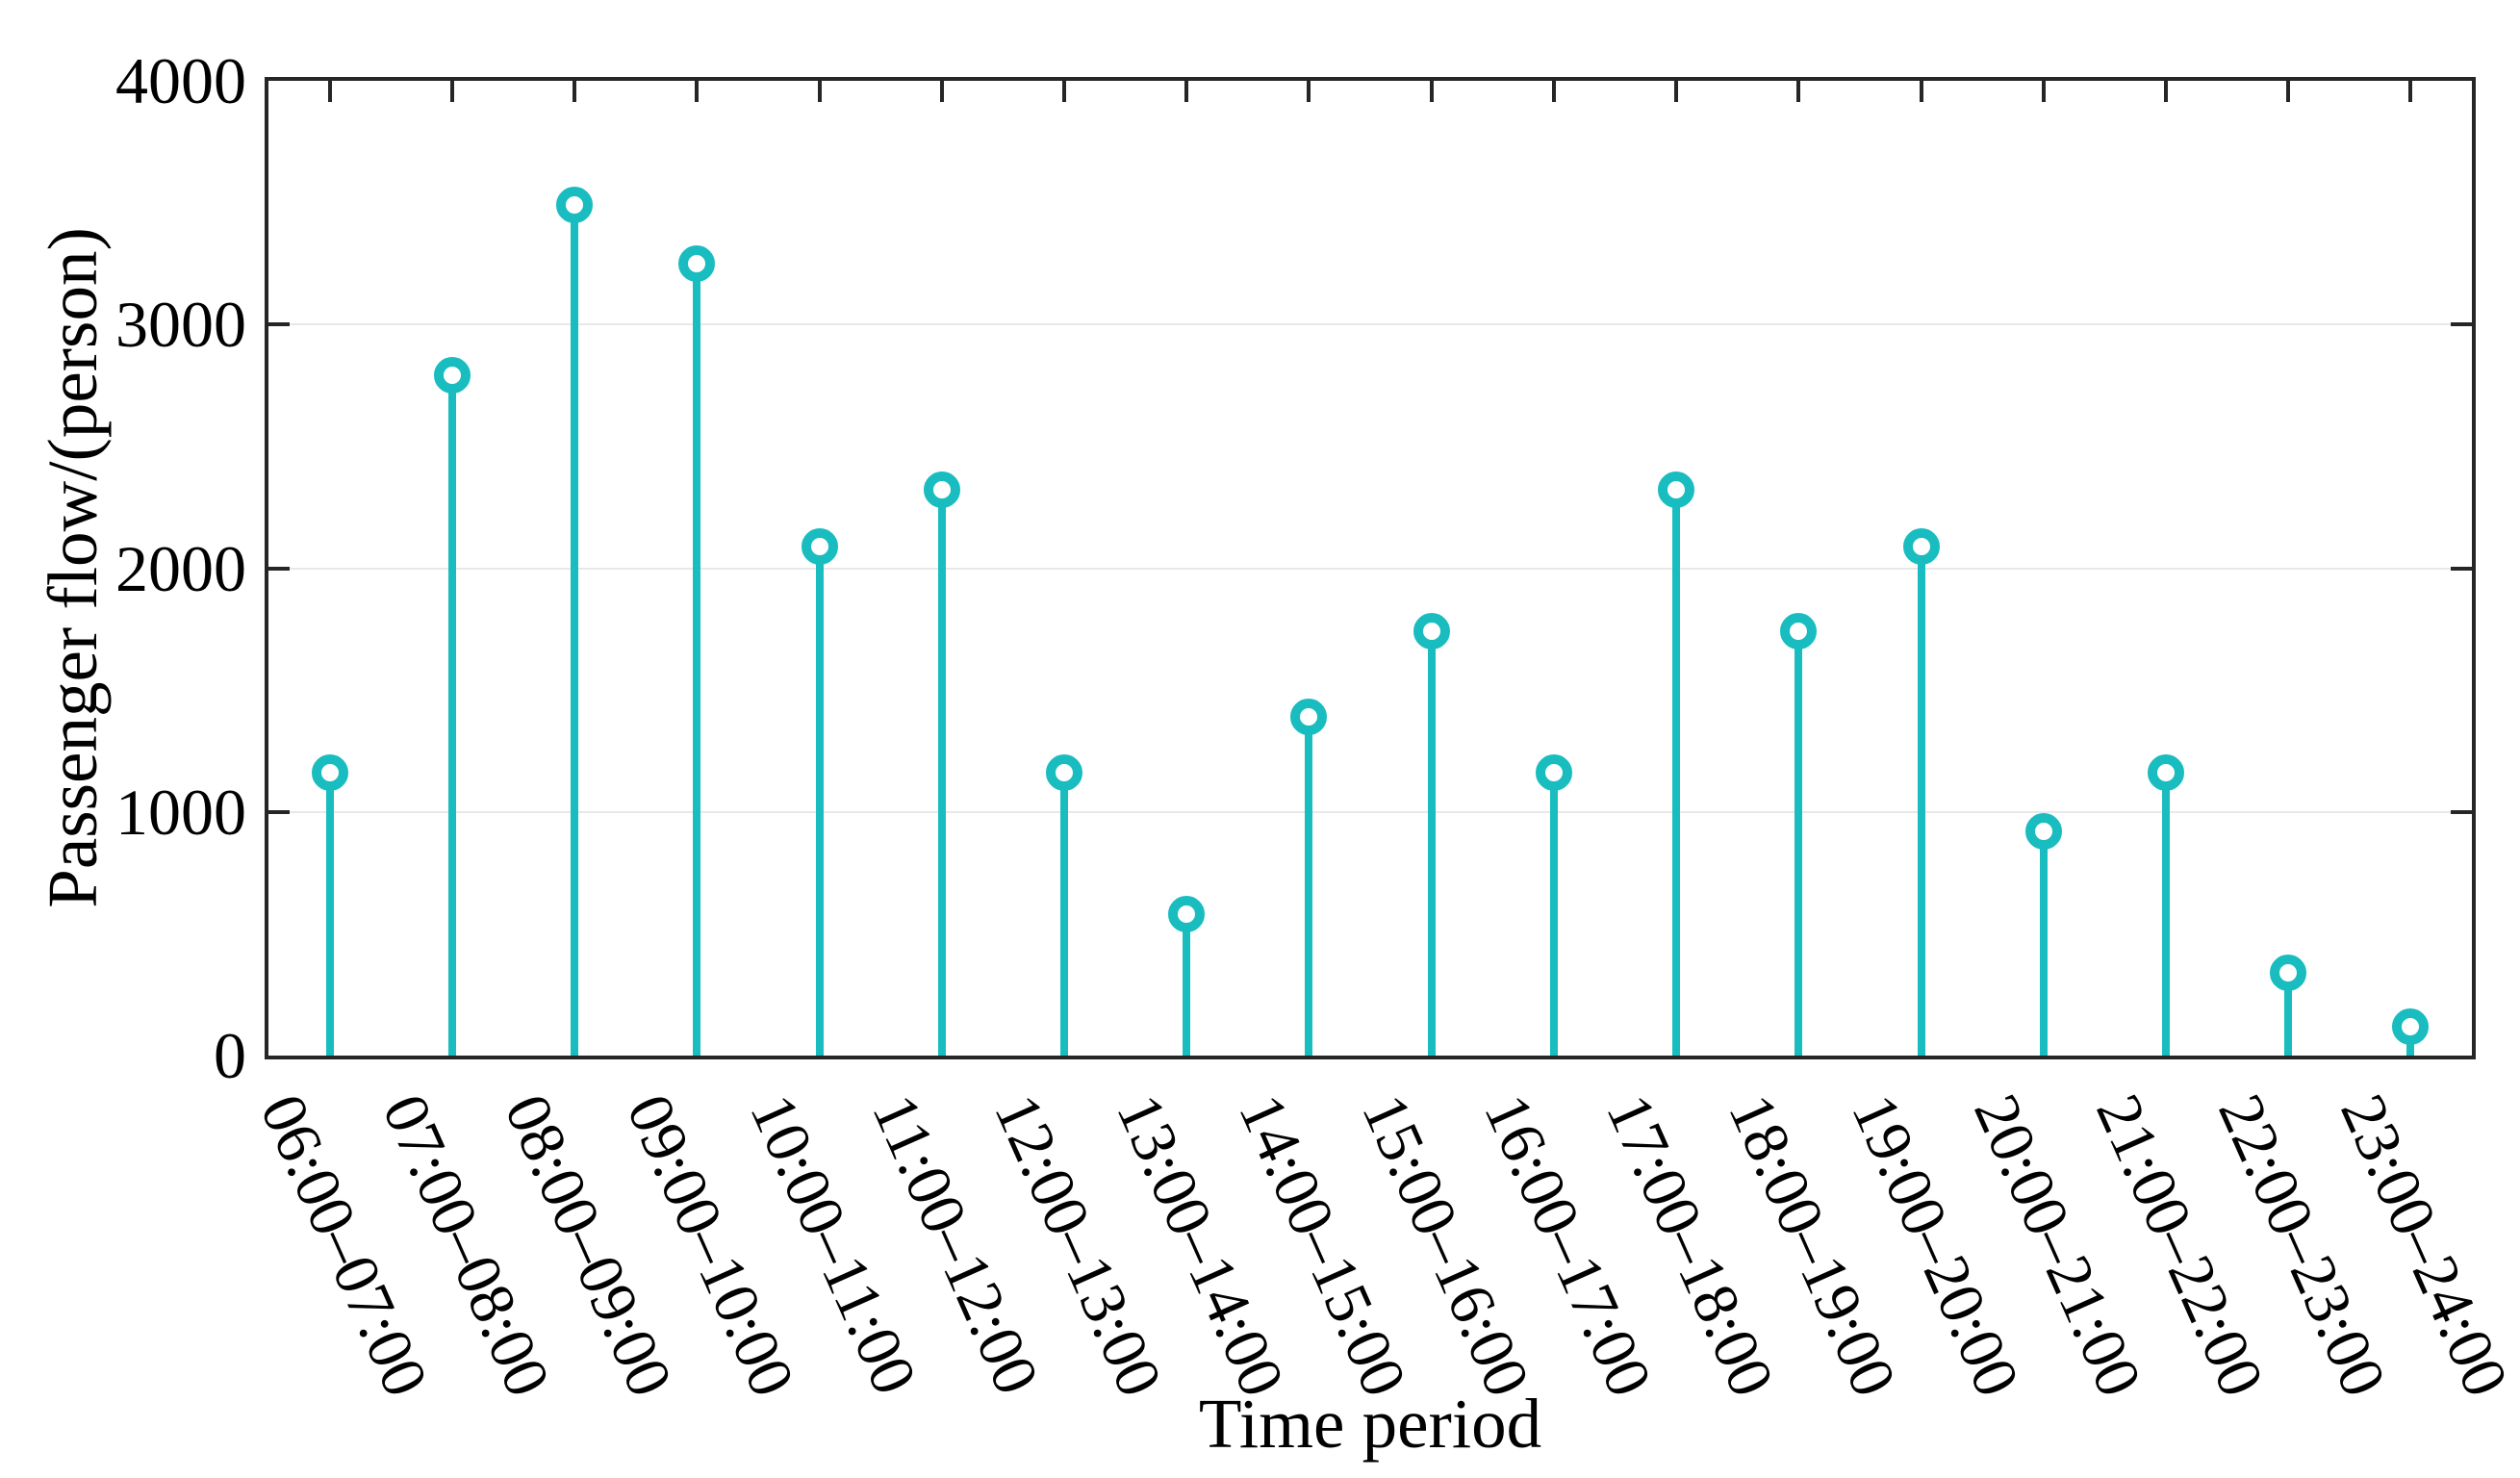 The image size is (2520, 1478). I want to click on x-axis-label: Time period, so click(1370, 1424).